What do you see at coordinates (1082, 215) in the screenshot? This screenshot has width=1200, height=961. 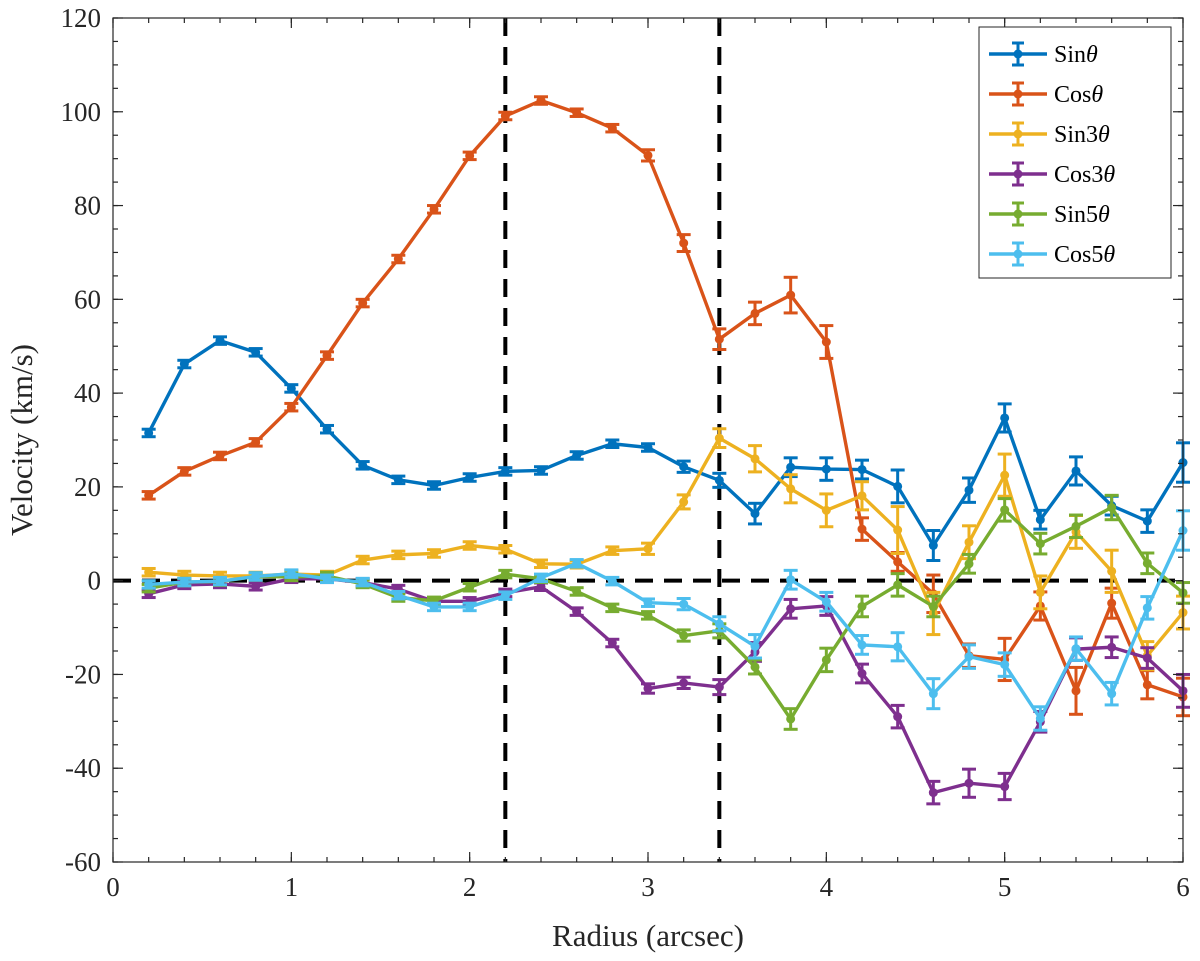 I see `legend-label: Sin5θ` at bounding box center [1082, 215].